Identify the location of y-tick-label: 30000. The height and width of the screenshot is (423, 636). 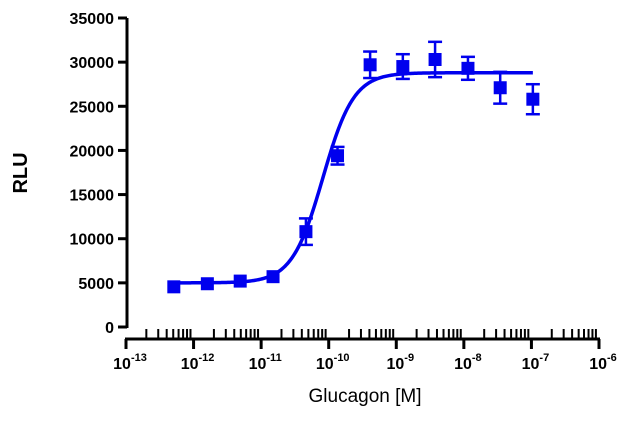
(92, 63).